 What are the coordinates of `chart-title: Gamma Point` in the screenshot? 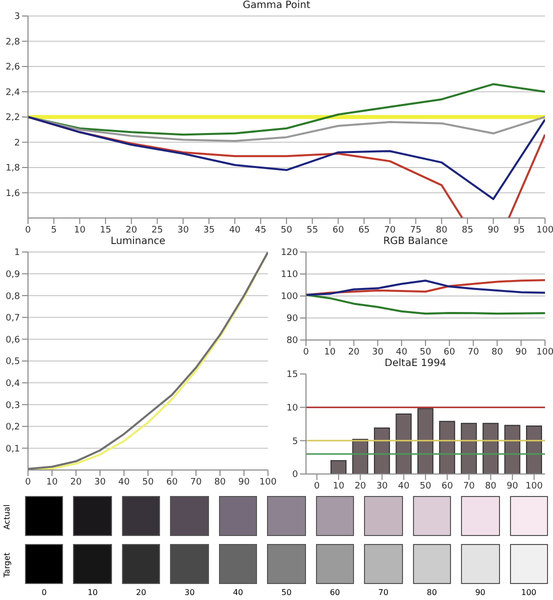 It's located at (277, 6).